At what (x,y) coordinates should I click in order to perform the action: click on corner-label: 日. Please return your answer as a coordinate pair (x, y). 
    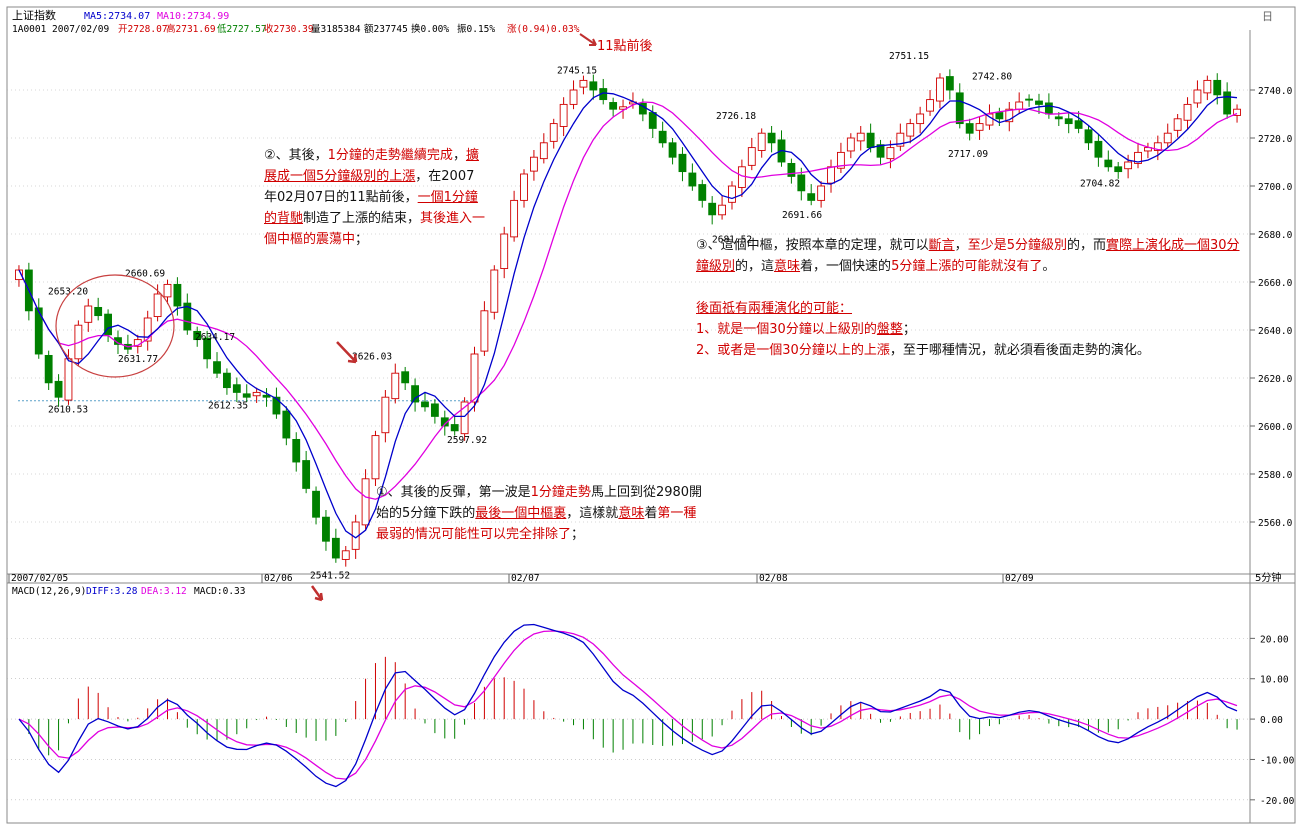
    Looking at the image, I should click on (1267, 16).